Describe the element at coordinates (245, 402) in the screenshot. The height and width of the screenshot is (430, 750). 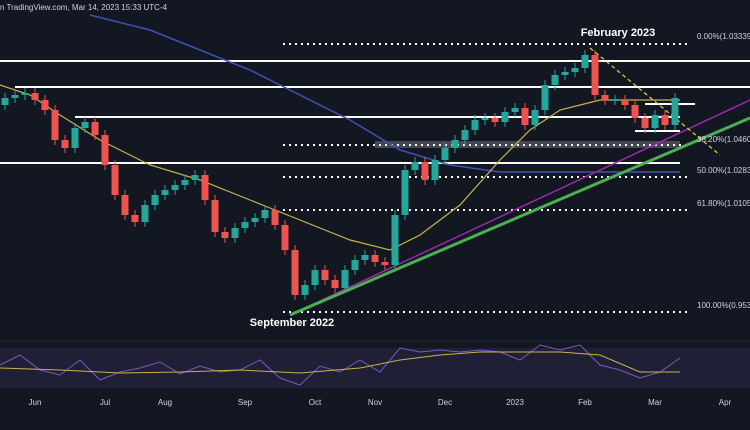
I see `x-tick-label: Sep` at that location.